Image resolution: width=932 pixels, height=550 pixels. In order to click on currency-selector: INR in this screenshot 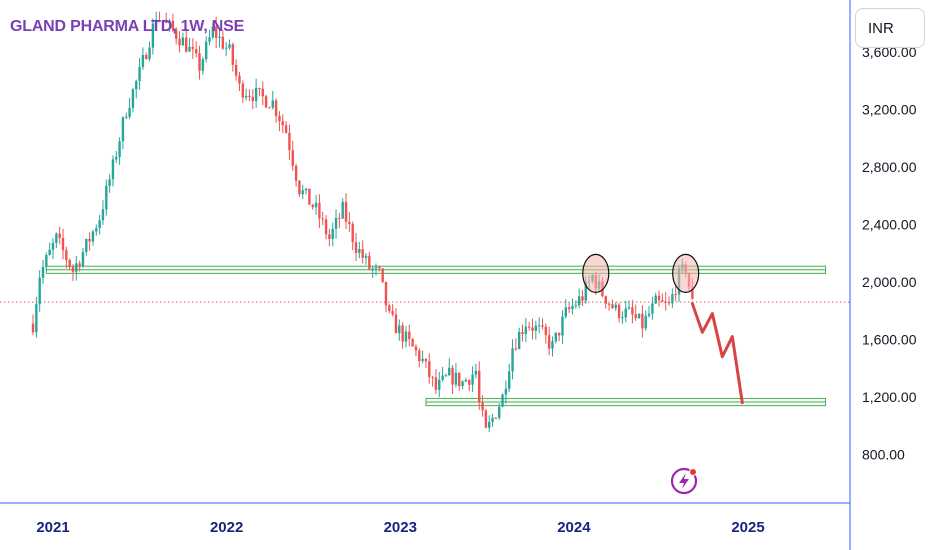, I will do `click(890, 28)`.